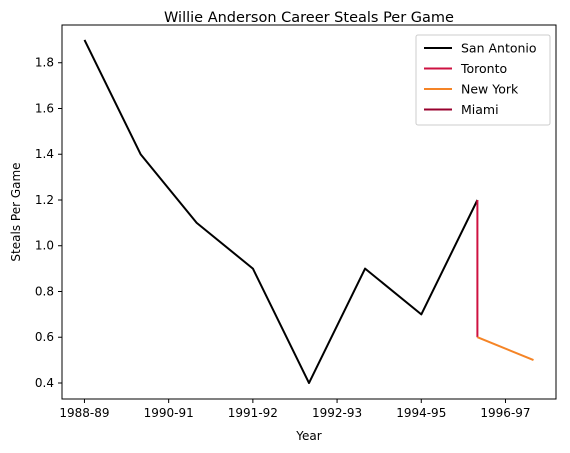 The image size is (570, 453). I want to click on x-tick-label: 1996-97, so click(505, 413).